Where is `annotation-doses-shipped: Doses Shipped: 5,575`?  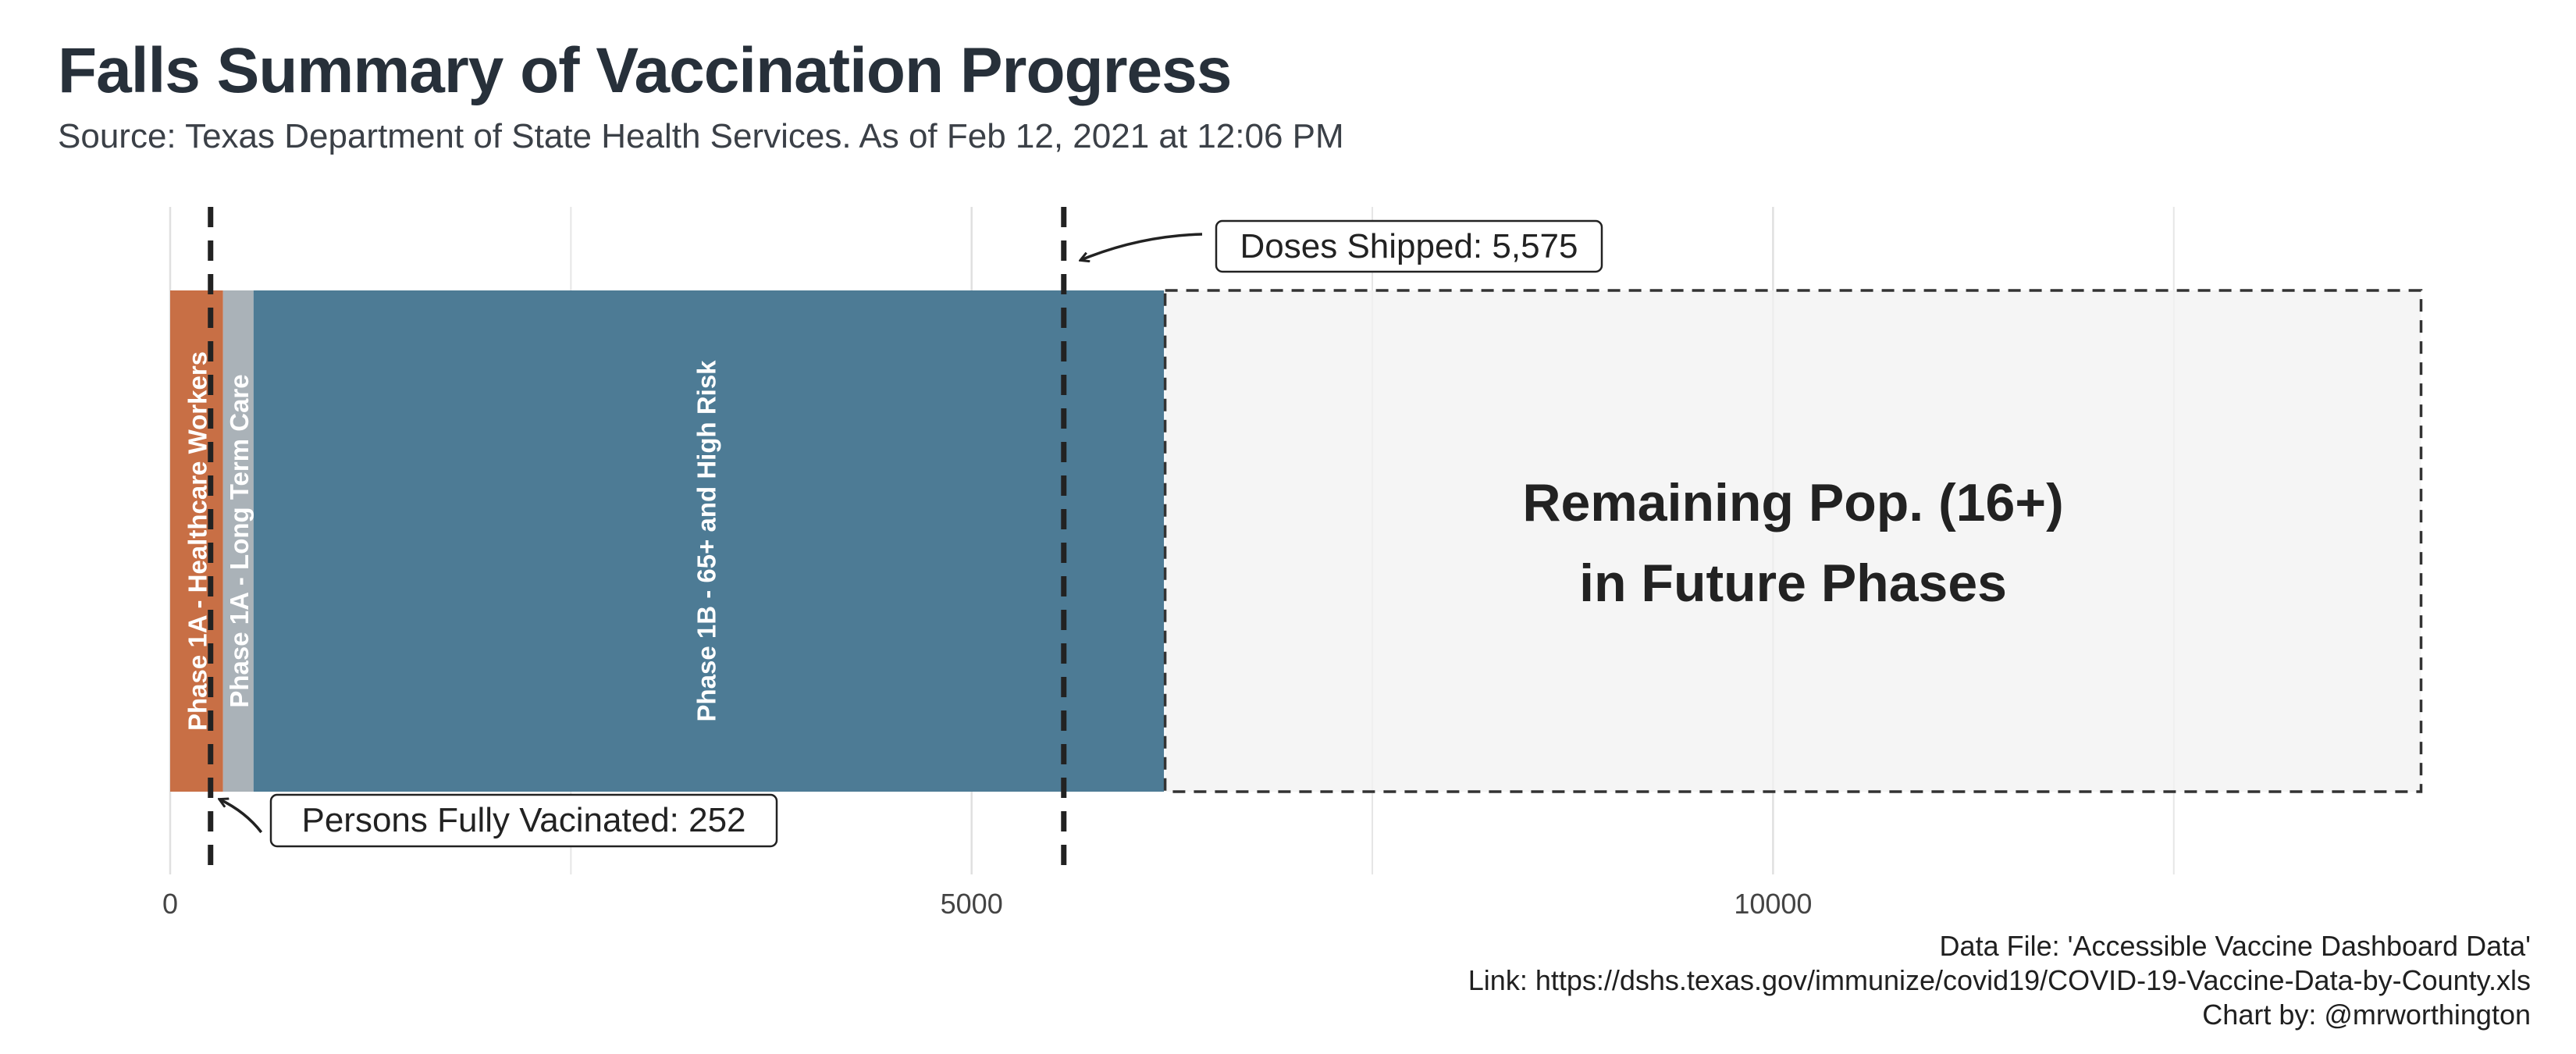 annotation-doses-shipped: Doses Shipped: 5,575 is located at coordinates (1409, 246).